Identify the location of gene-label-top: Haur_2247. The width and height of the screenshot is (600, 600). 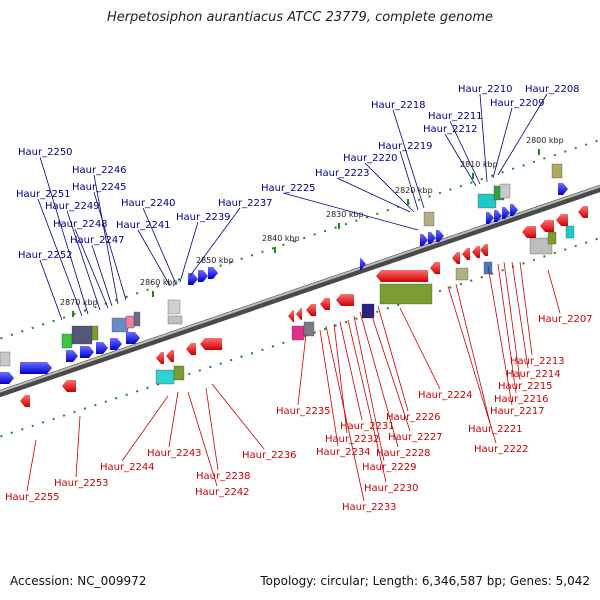
(97, 240).